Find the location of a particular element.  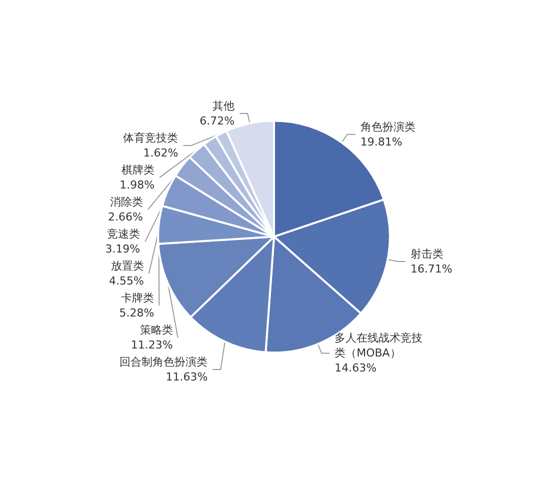

data-label: 1.98% is located at coordinates (137, 185).